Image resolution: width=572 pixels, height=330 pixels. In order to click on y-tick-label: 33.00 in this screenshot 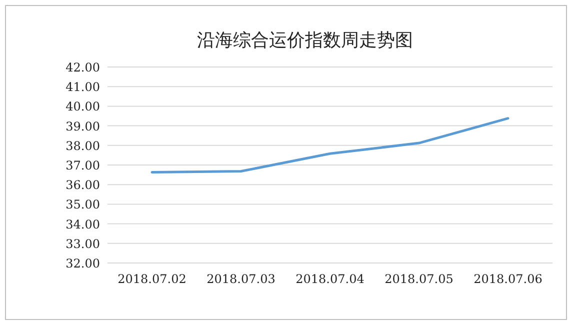, I will do `click(83, 243)`.